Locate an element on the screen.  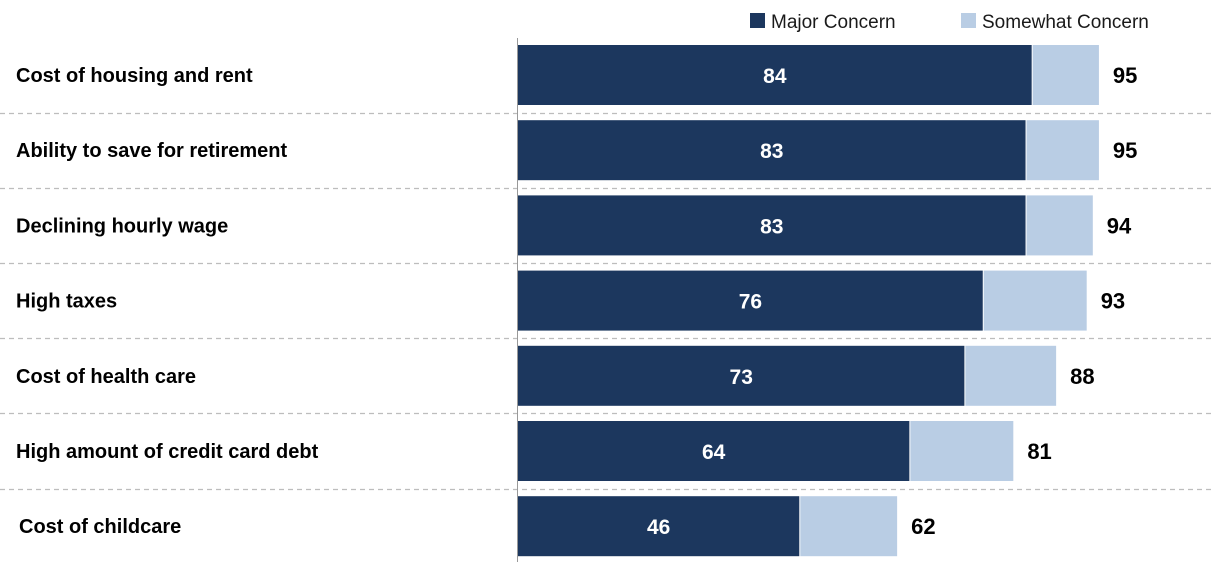
legend: Major Concern Somewhat Concern is located at coordinates (949, 22).